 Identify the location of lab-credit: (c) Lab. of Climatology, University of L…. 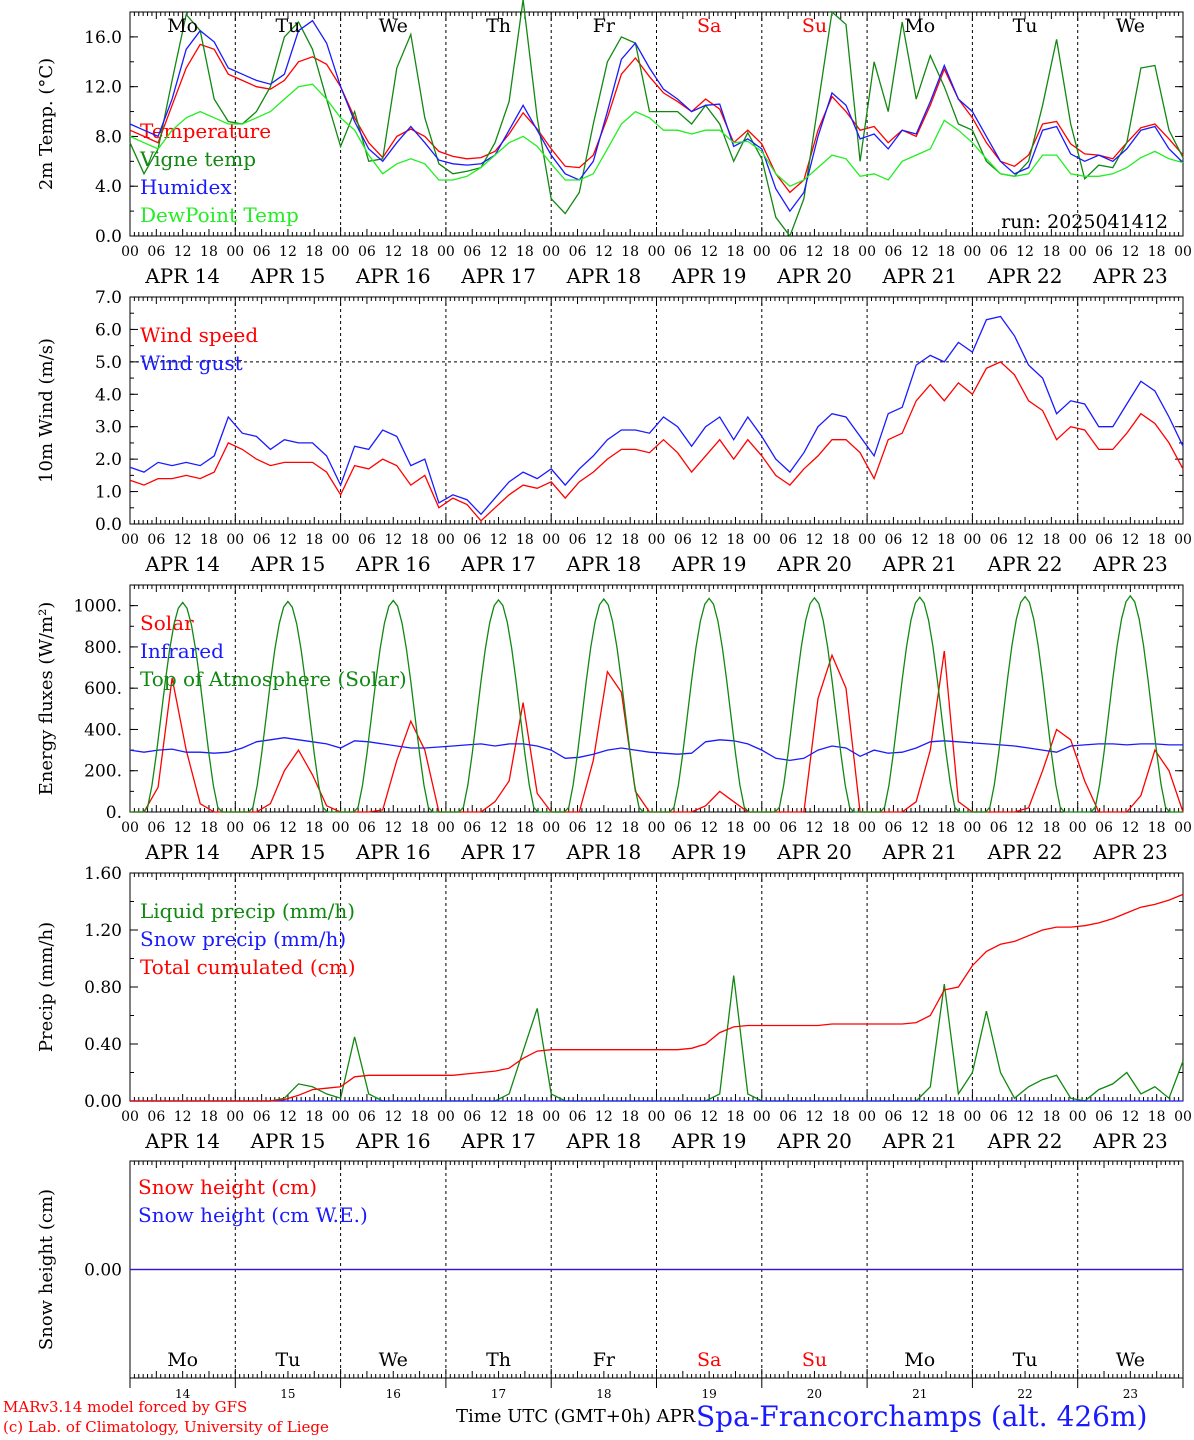
(166, 1427).